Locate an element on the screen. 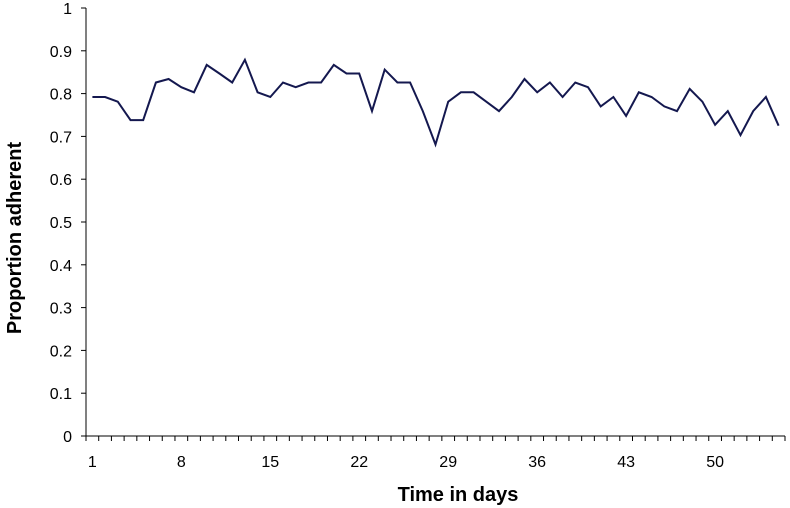 The width and height of the screenshot is (790, 508). y-tick-label: 0.6 is located at coordinates (61, 180).